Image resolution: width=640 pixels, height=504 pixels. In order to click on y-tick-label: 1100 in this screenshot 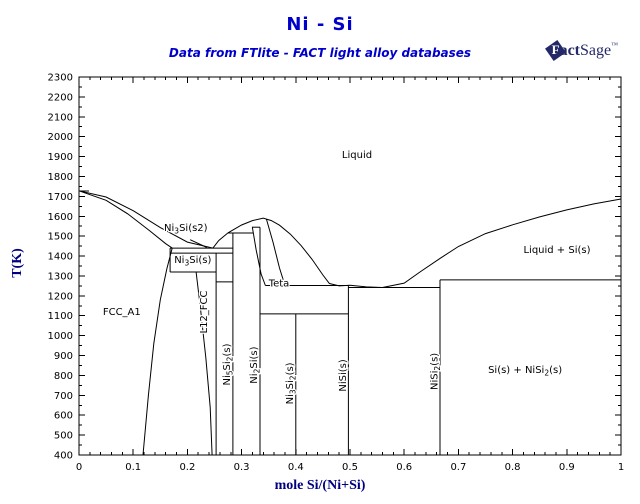, I will do `click(60, 316)`.